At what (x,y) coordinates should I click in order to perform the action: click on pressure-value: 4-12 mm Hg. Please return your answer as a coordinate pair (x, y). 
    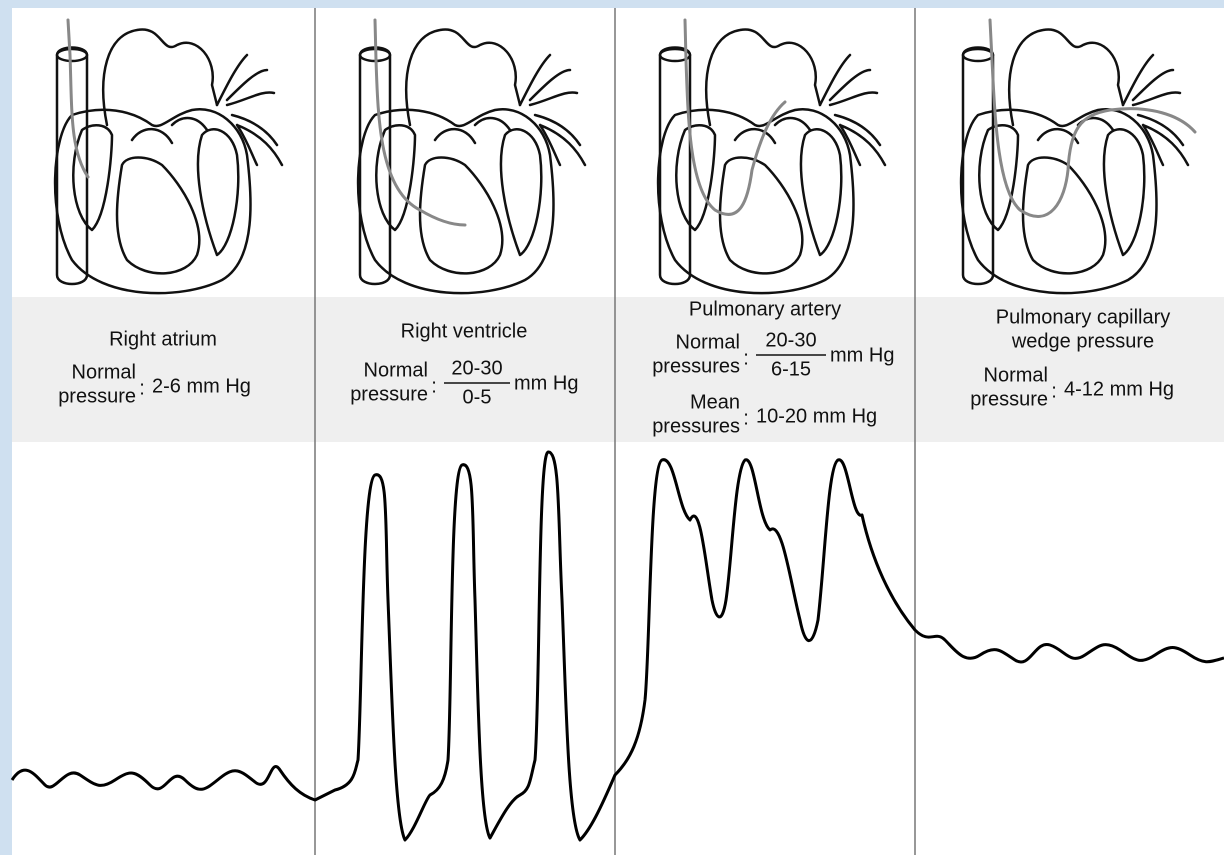
    Looking at the image, I should click on (1119, 389).